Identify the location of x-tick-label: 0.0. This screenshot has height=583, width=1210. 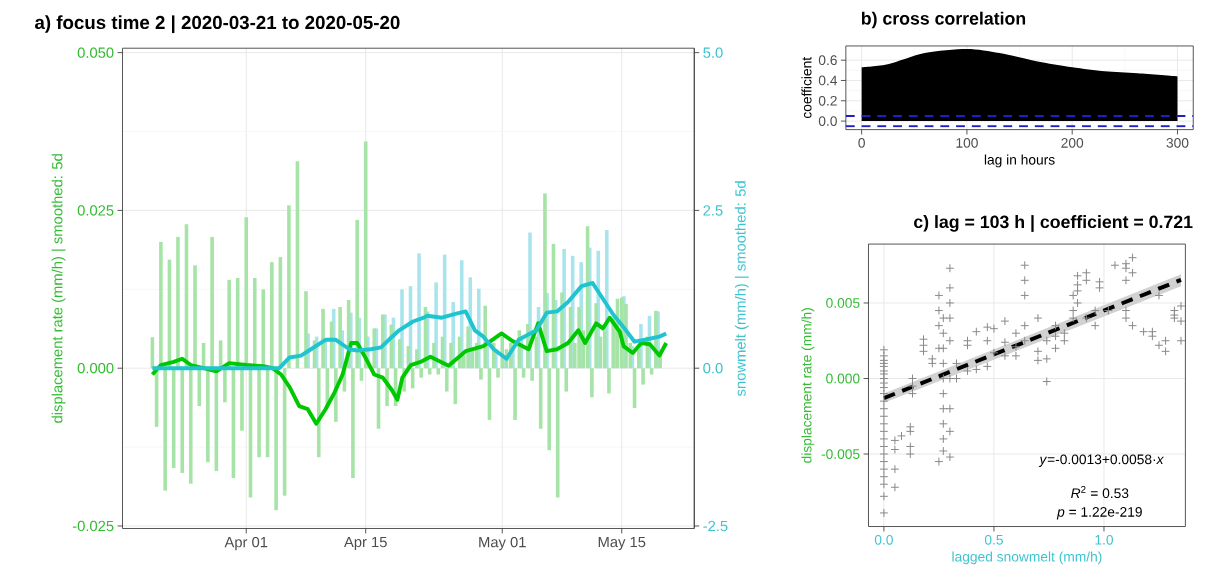
(883, 540).